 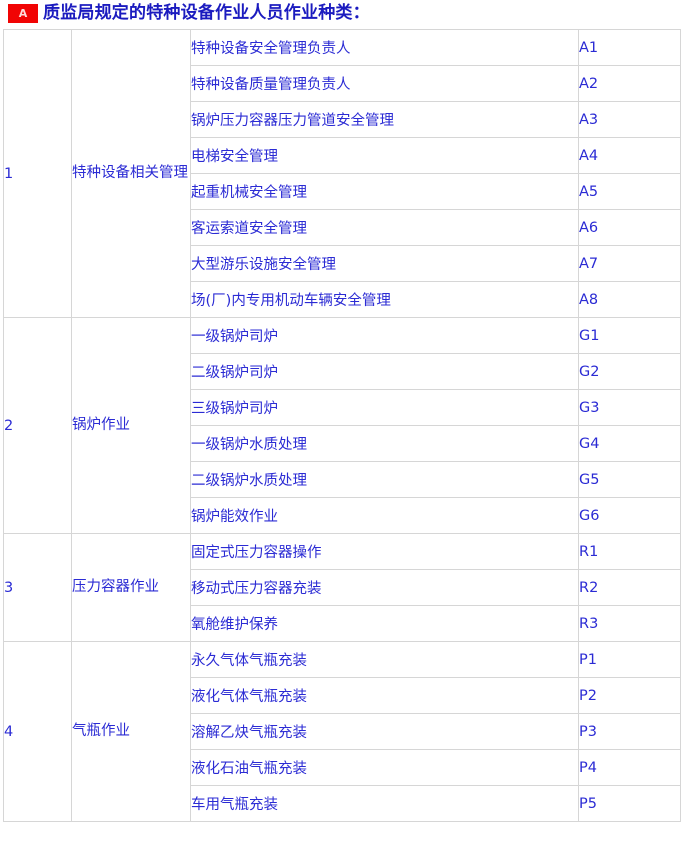 I want to click on operation-name-cell: 二级锅炉水质处理, so click(x=384, y=479).